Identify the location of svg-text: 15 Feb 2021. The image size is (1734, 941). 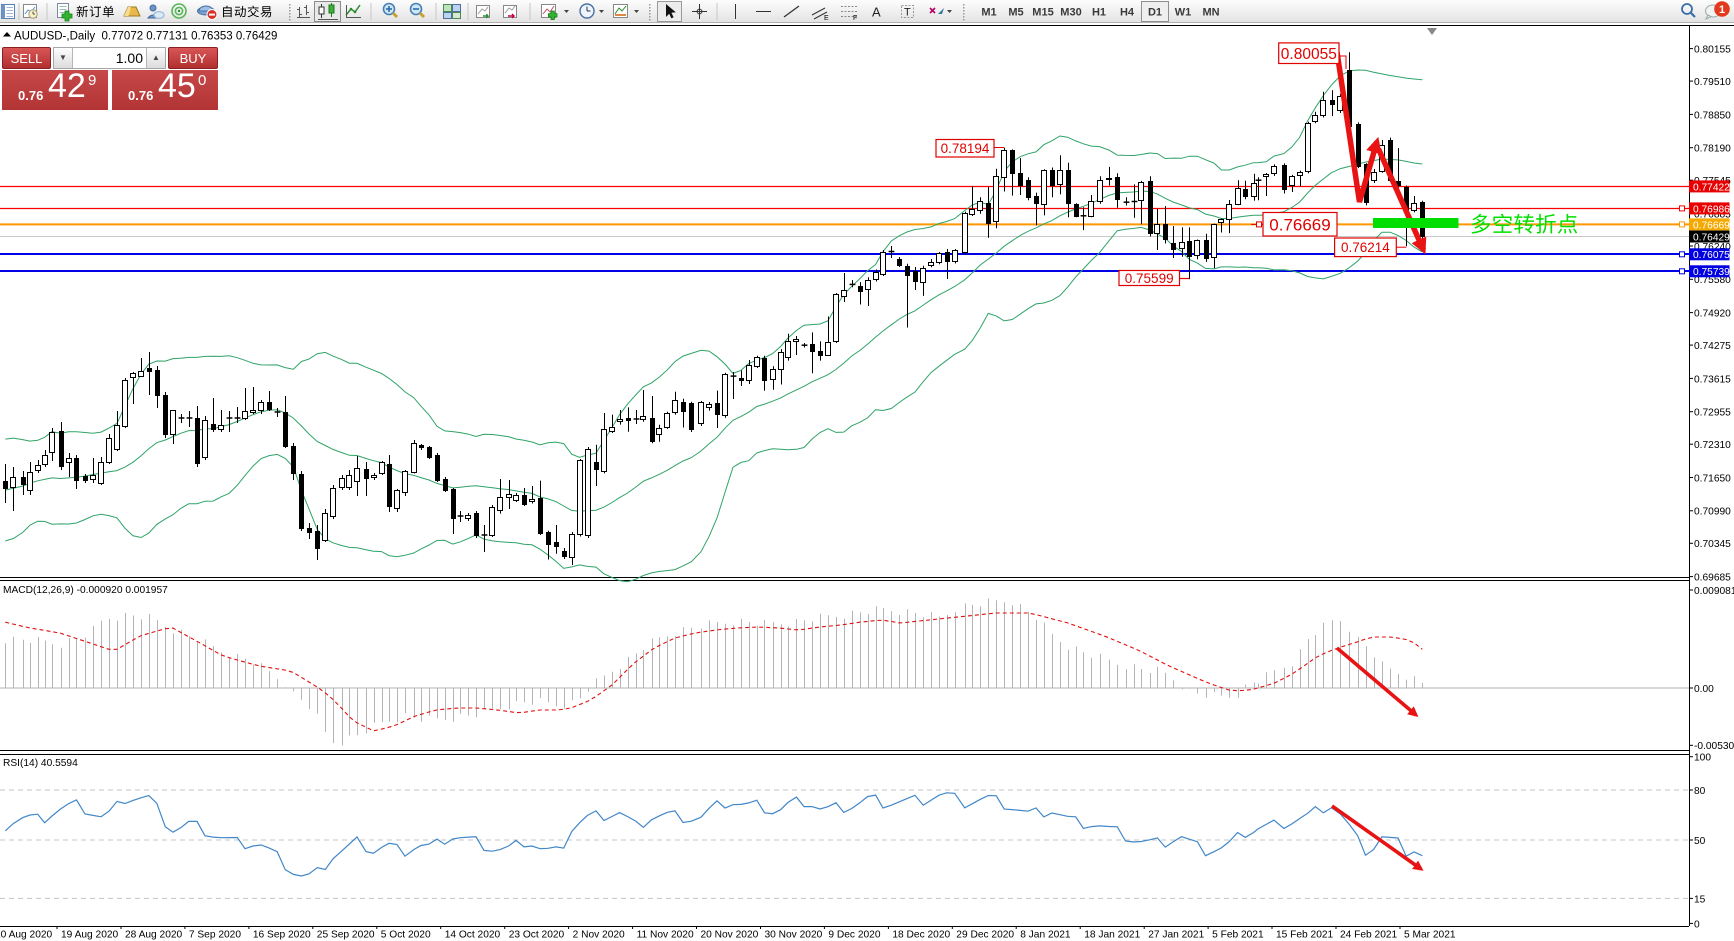
(1305, 935).